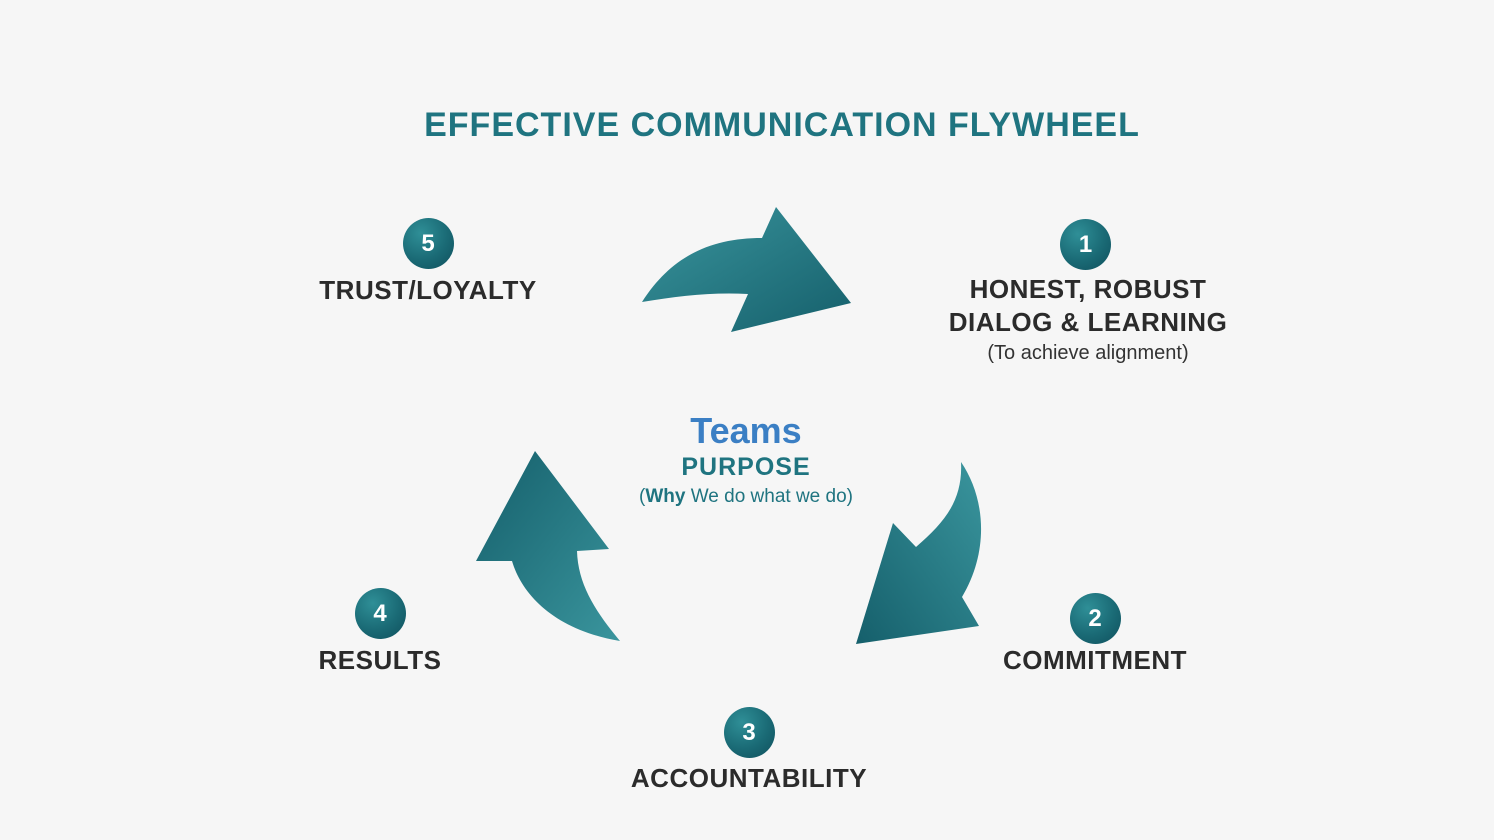 The image size is (1494, 840). I want to click on step-4: 4 RESULTS, so click(380, 632).